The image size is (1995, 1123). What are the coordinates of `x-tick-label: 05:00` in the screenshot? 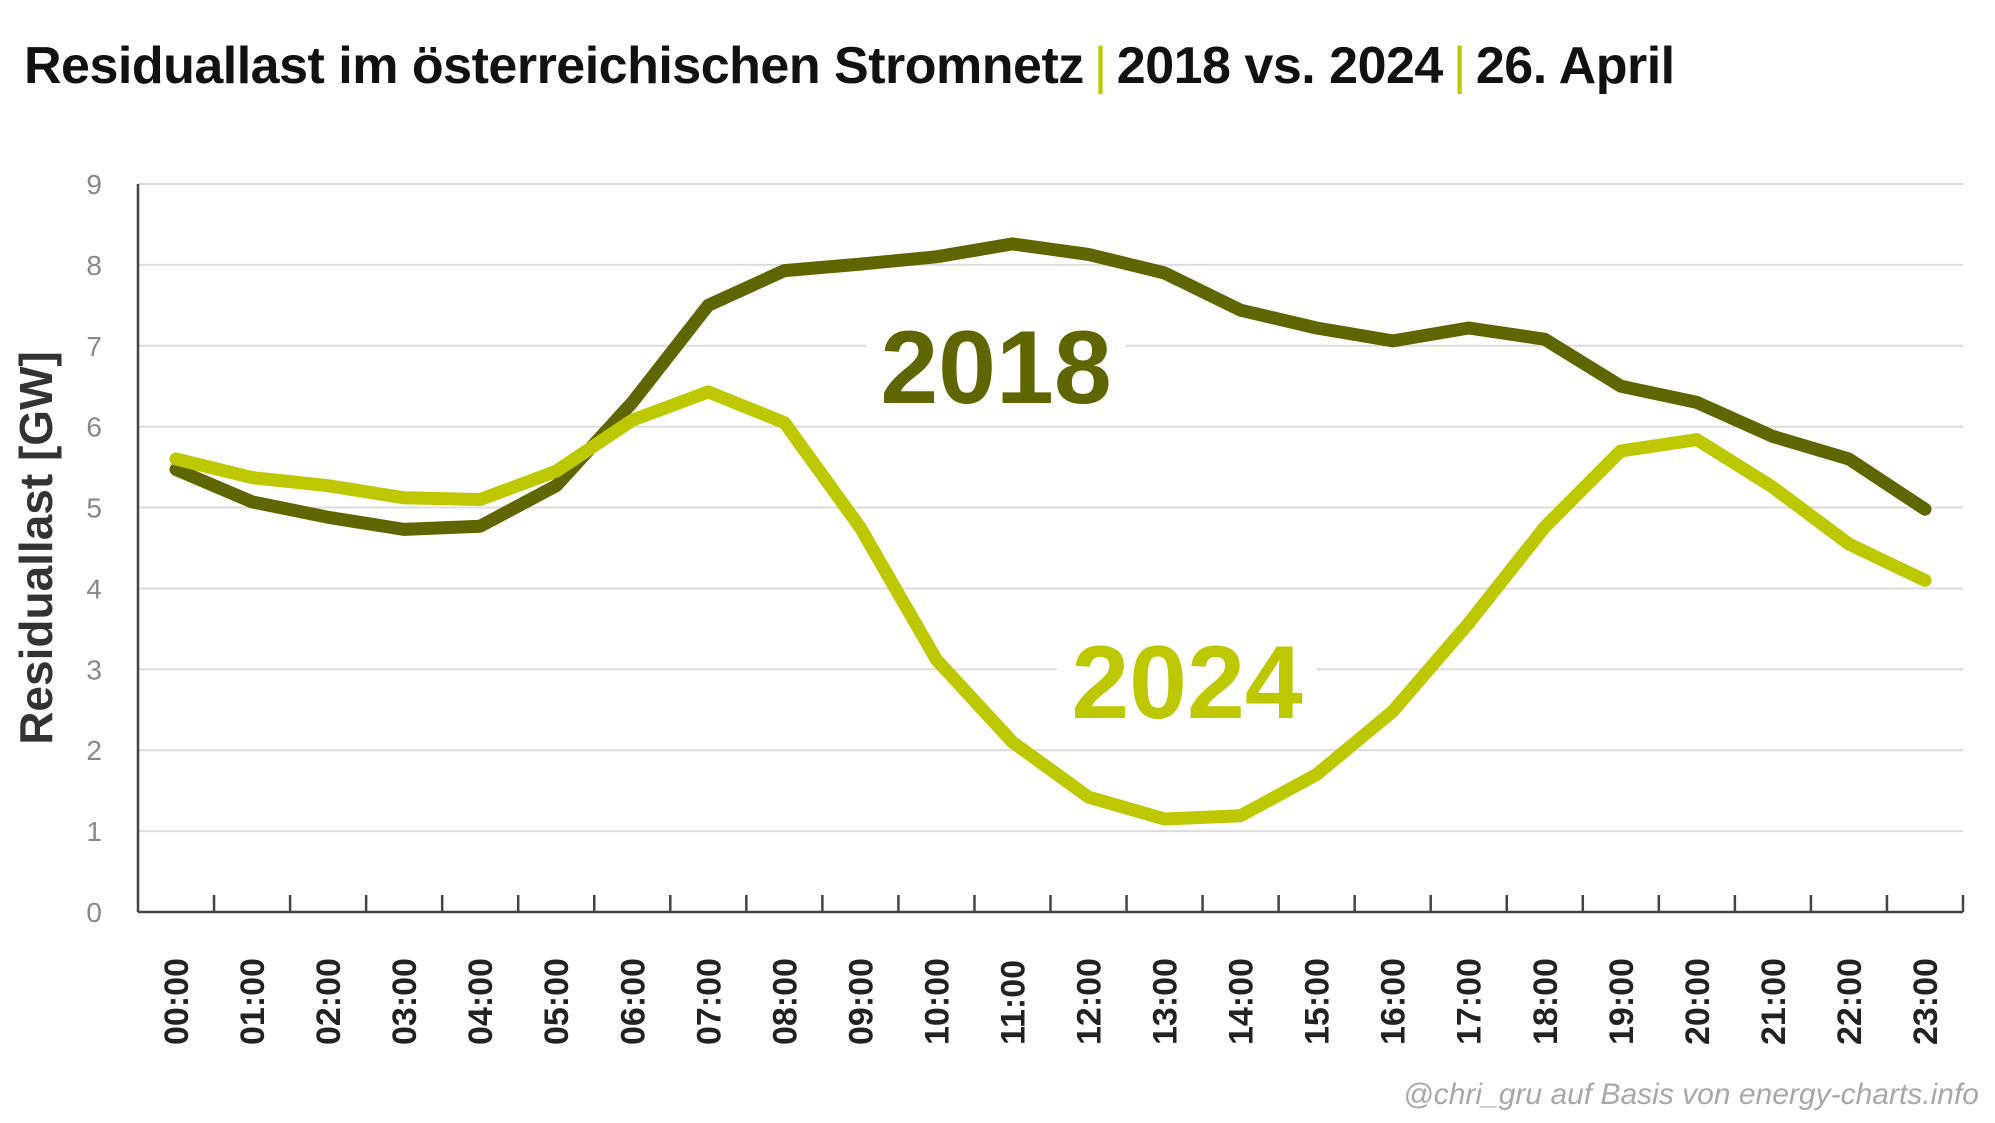 It's located at (557, 1001).